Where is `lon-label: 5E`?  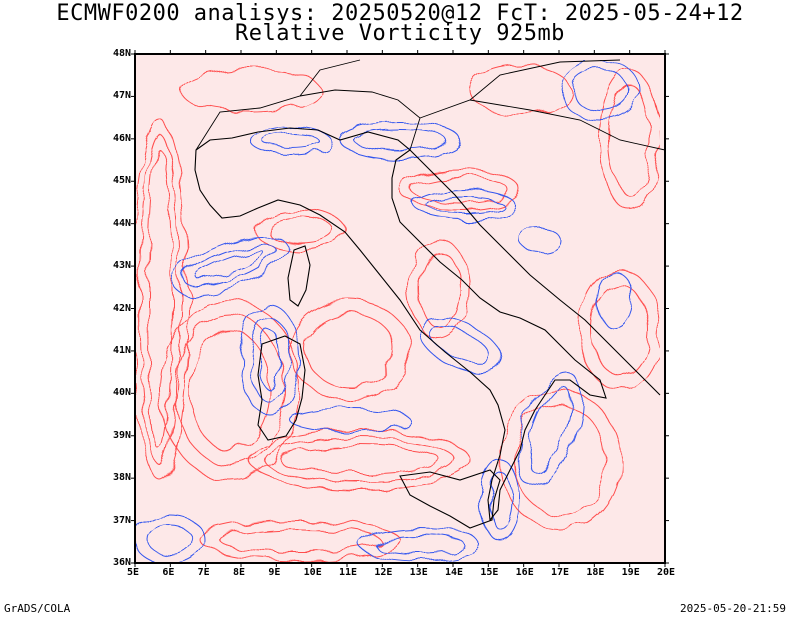
lon-label: 5E is located at coordinates (133, 572).